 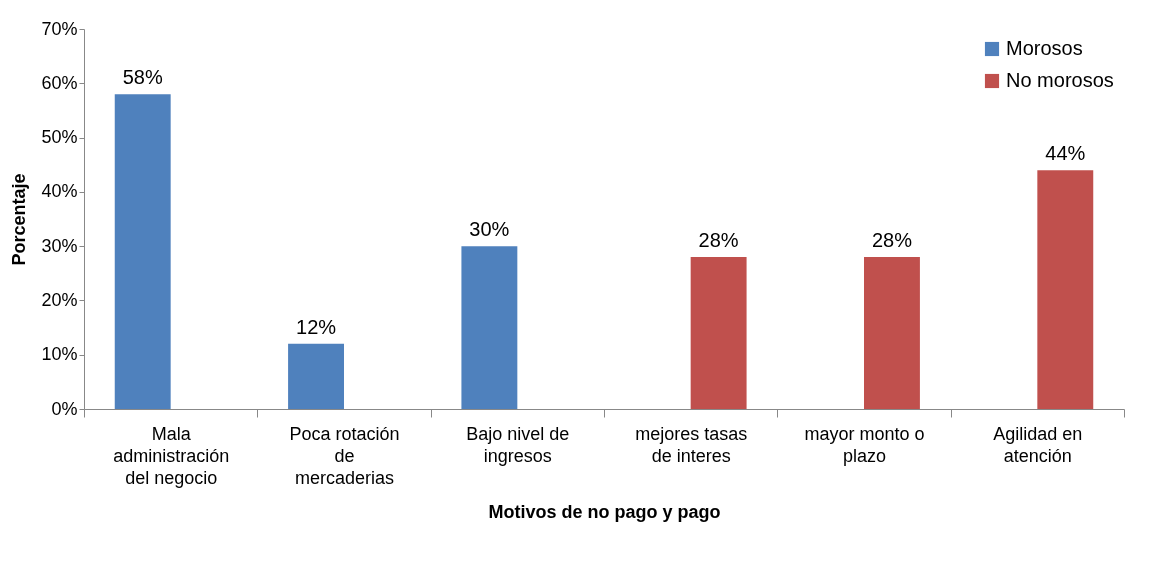 I want to click on y-tick-label: 30%, so click(x=59, y=245).